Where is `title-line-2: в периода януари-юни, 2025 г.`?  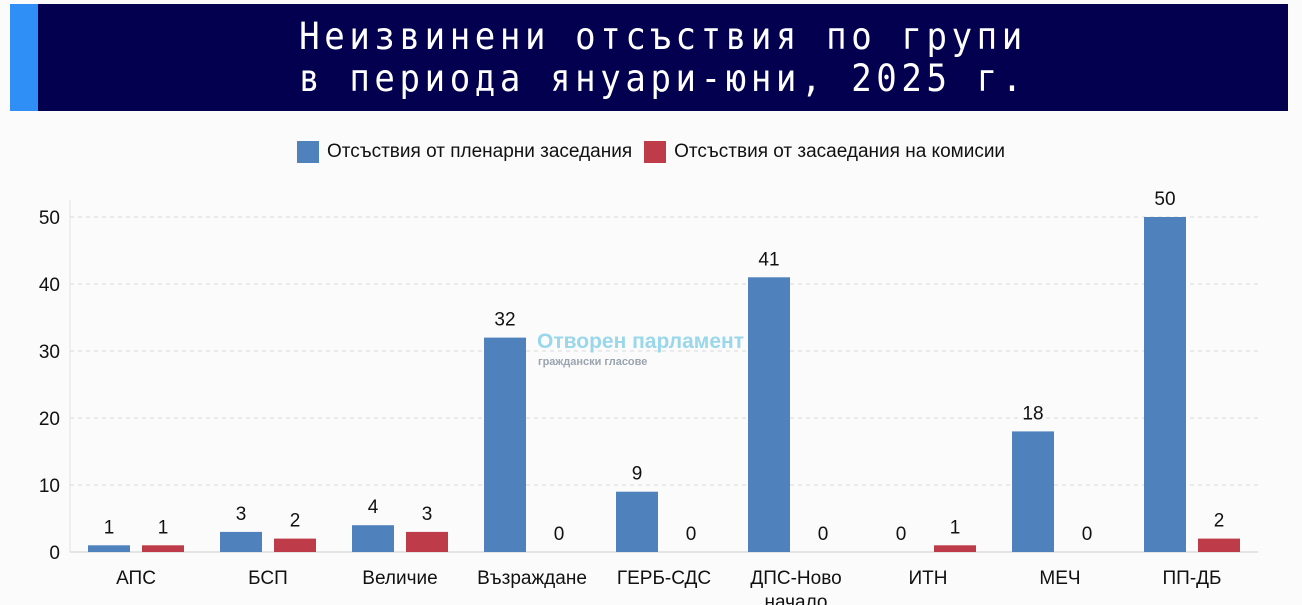 title-line-2: в периода януари-юни, 2025 г. is located at coordinates (663, 78).